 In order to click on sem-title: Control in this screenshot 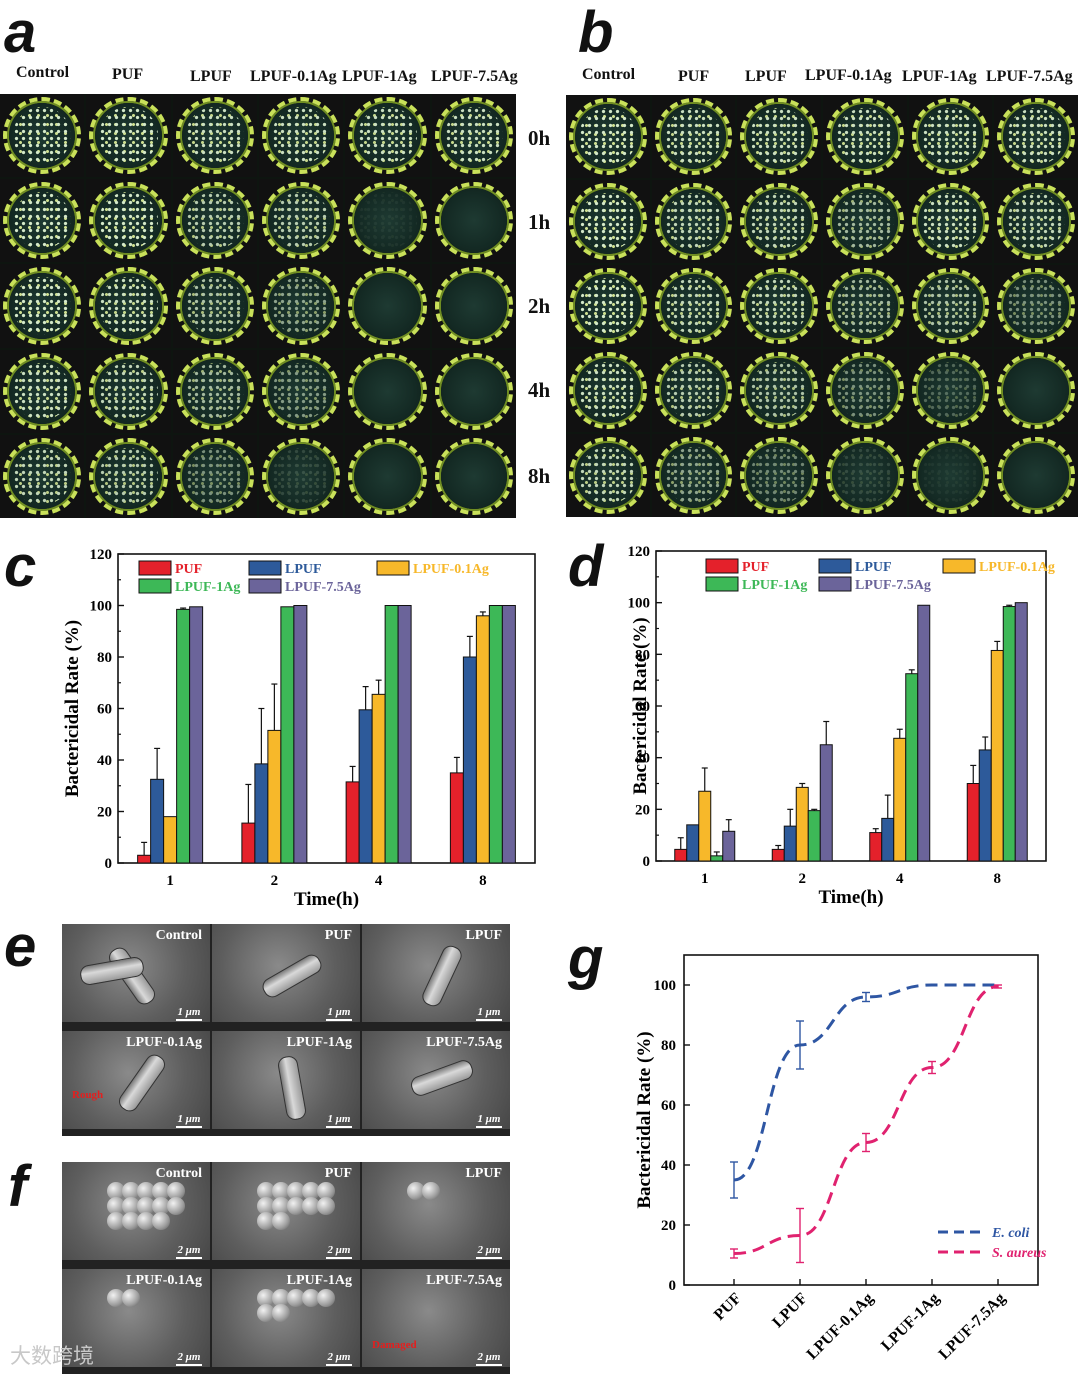, I will do `click(178, 1173)`.